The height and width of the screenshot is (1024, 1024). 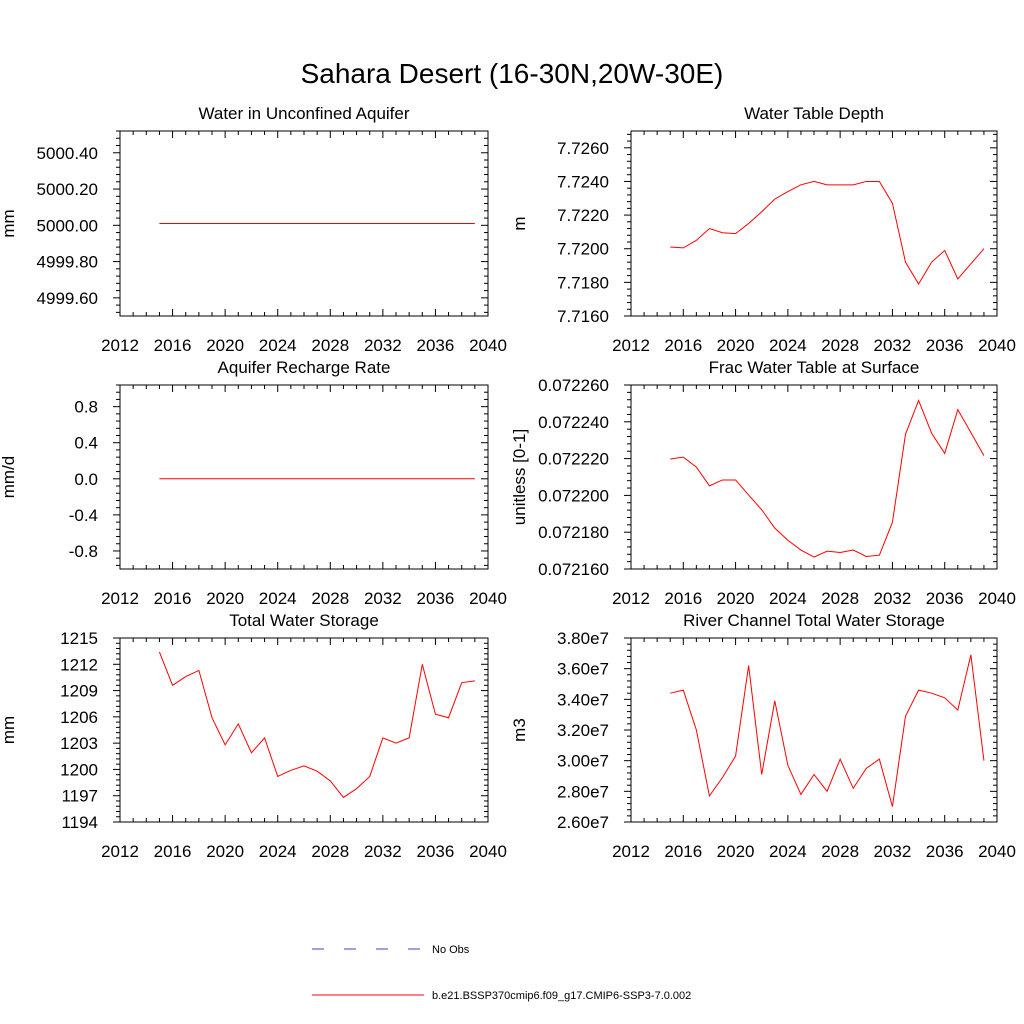 What do you see at coordinates (573, 569) in the screenshot?
I see `y-tick-label: 0.072160` at bounding box center [573, 569].